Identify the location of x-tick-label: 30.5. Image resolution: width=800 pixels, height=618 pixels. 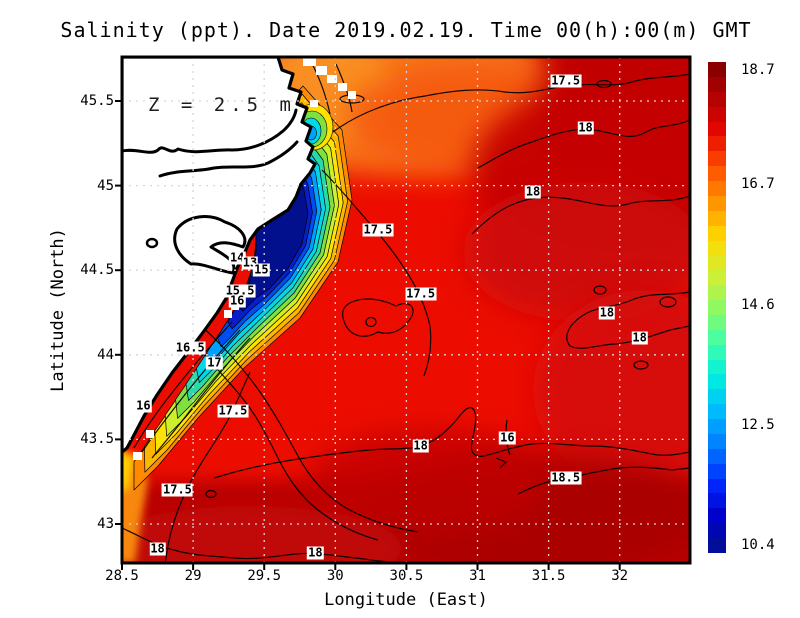
(406, 576).